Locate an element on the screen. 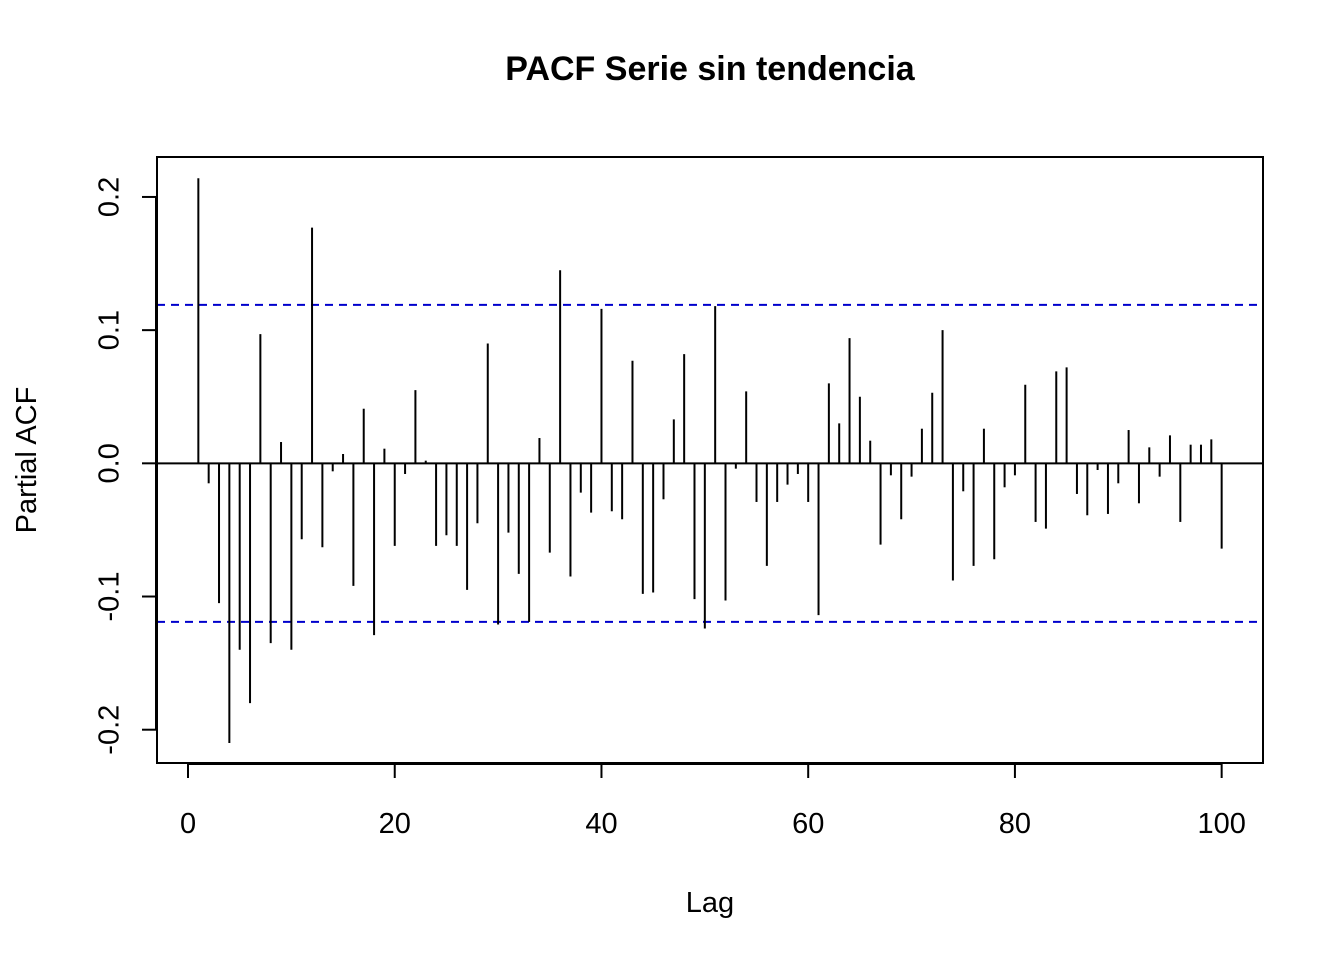 Image resolution: width=1344 pixels, height=960 pixels. x-axis: 0 20 40 60 80 100 is located at coordinates (713, 801).